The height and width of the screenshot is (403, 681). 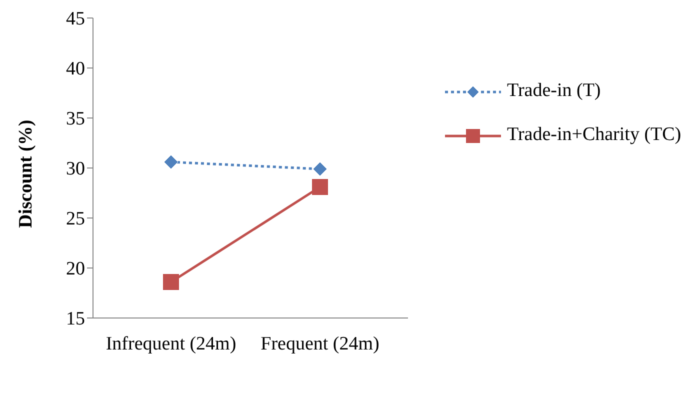 What do you see at coordinates (320, 343) in the screenshot?
I see `x-tick-label: Frequent (24m)` at bounding box center [320, 343].